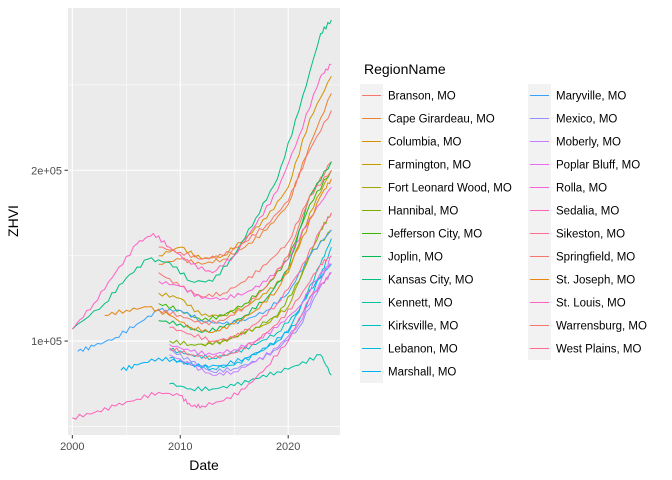  I want to click on legend-entry-label: Farmington, MO, so click(429, 166).